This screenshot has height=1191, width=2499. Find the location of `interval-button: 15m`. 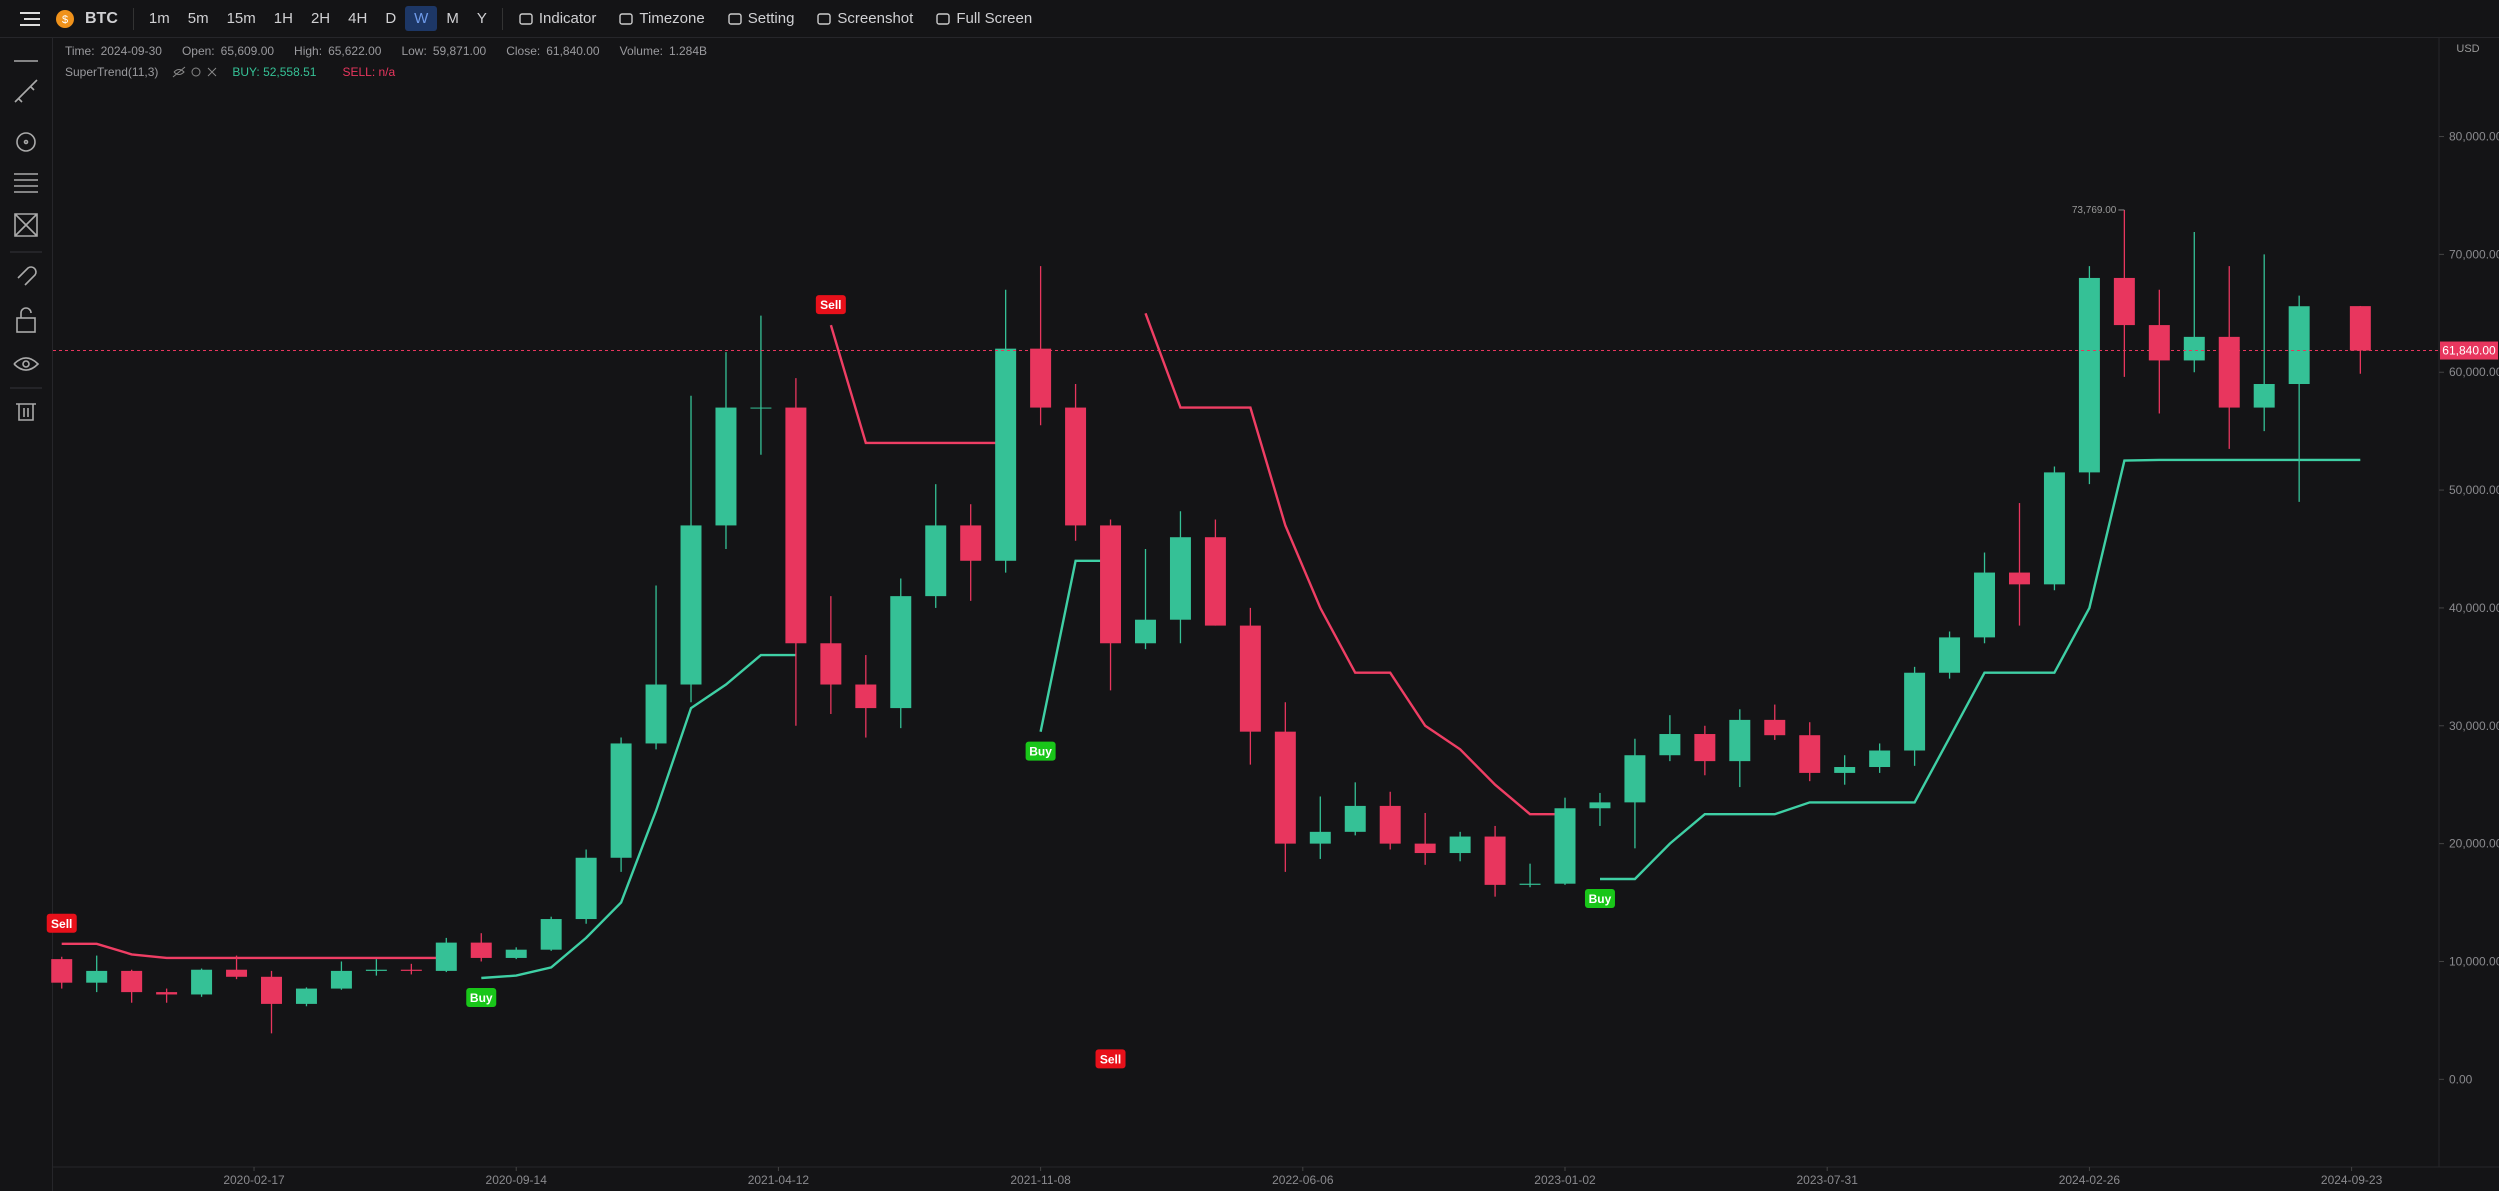

interval-button: 15m is located at coordinates (241, 18).